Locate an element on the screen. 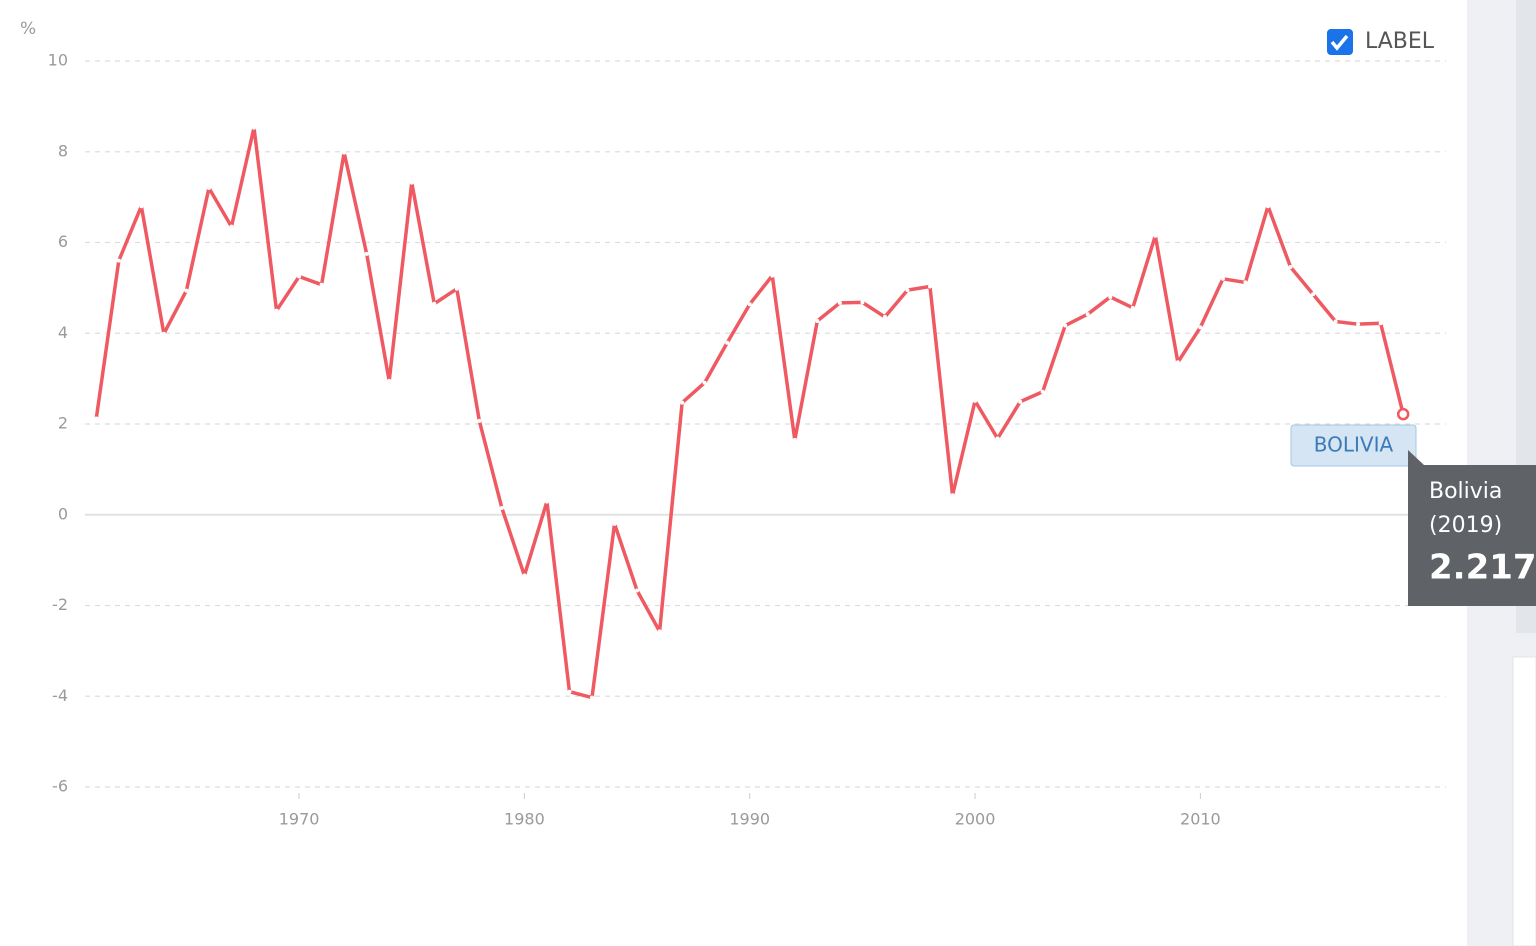  y-tick-label: 8 is located at coordinates (63, 150).